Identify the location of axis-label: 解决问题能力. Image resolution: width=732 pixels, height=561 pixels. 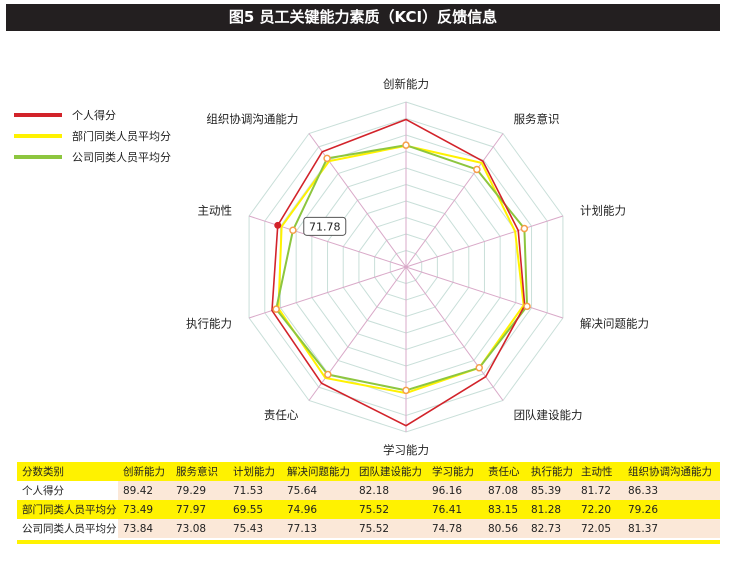
(614, 324).